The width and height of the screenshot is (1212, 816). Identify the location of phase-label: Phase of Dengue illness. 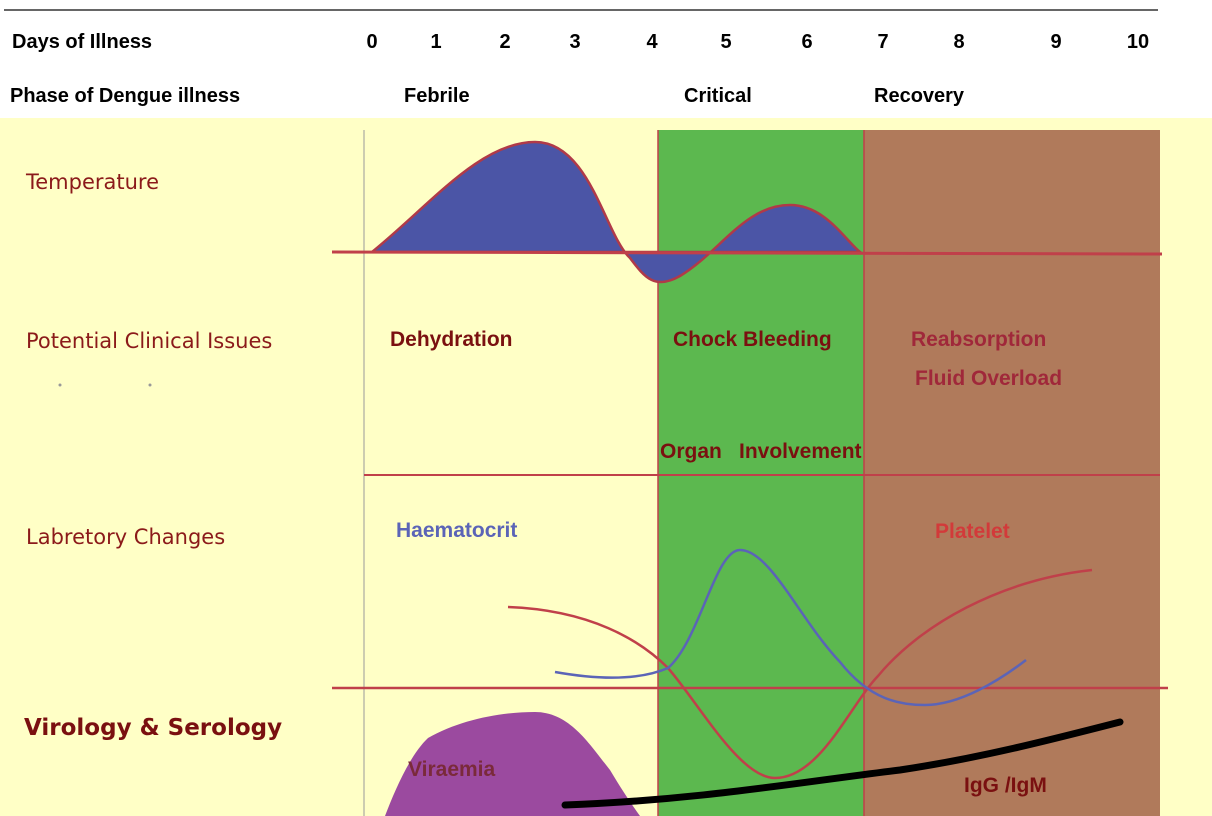
(125, 96).